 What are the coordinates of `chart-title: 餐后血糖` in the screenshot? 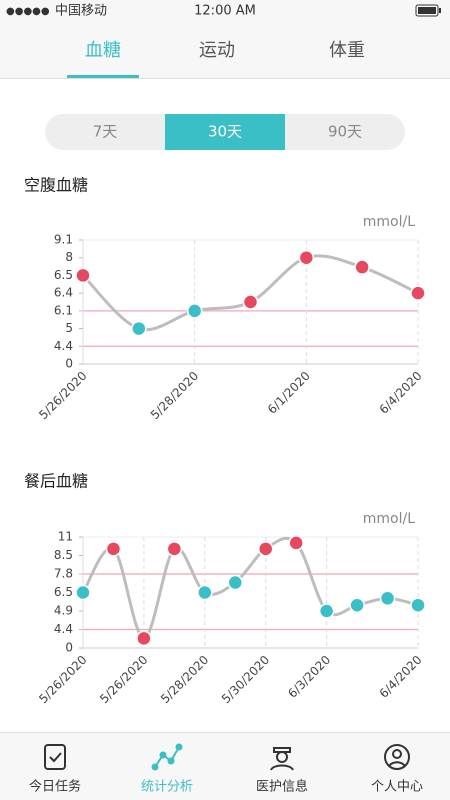 It's located at (56, 481).